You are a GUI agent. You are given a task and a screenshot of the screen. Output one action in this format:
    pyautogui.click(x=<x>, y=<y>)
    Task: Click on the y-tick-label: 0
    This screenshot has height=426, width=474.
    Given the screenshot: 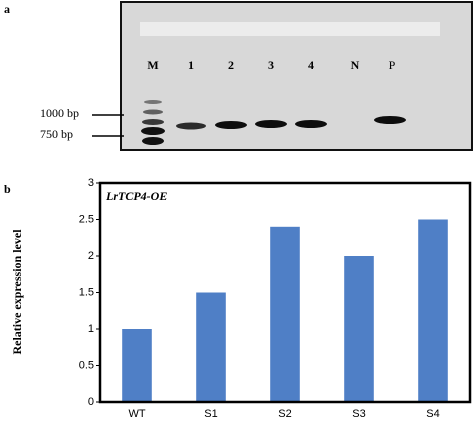 What is the action you would take?
    pyautogui.click(x=91, y=402)
    